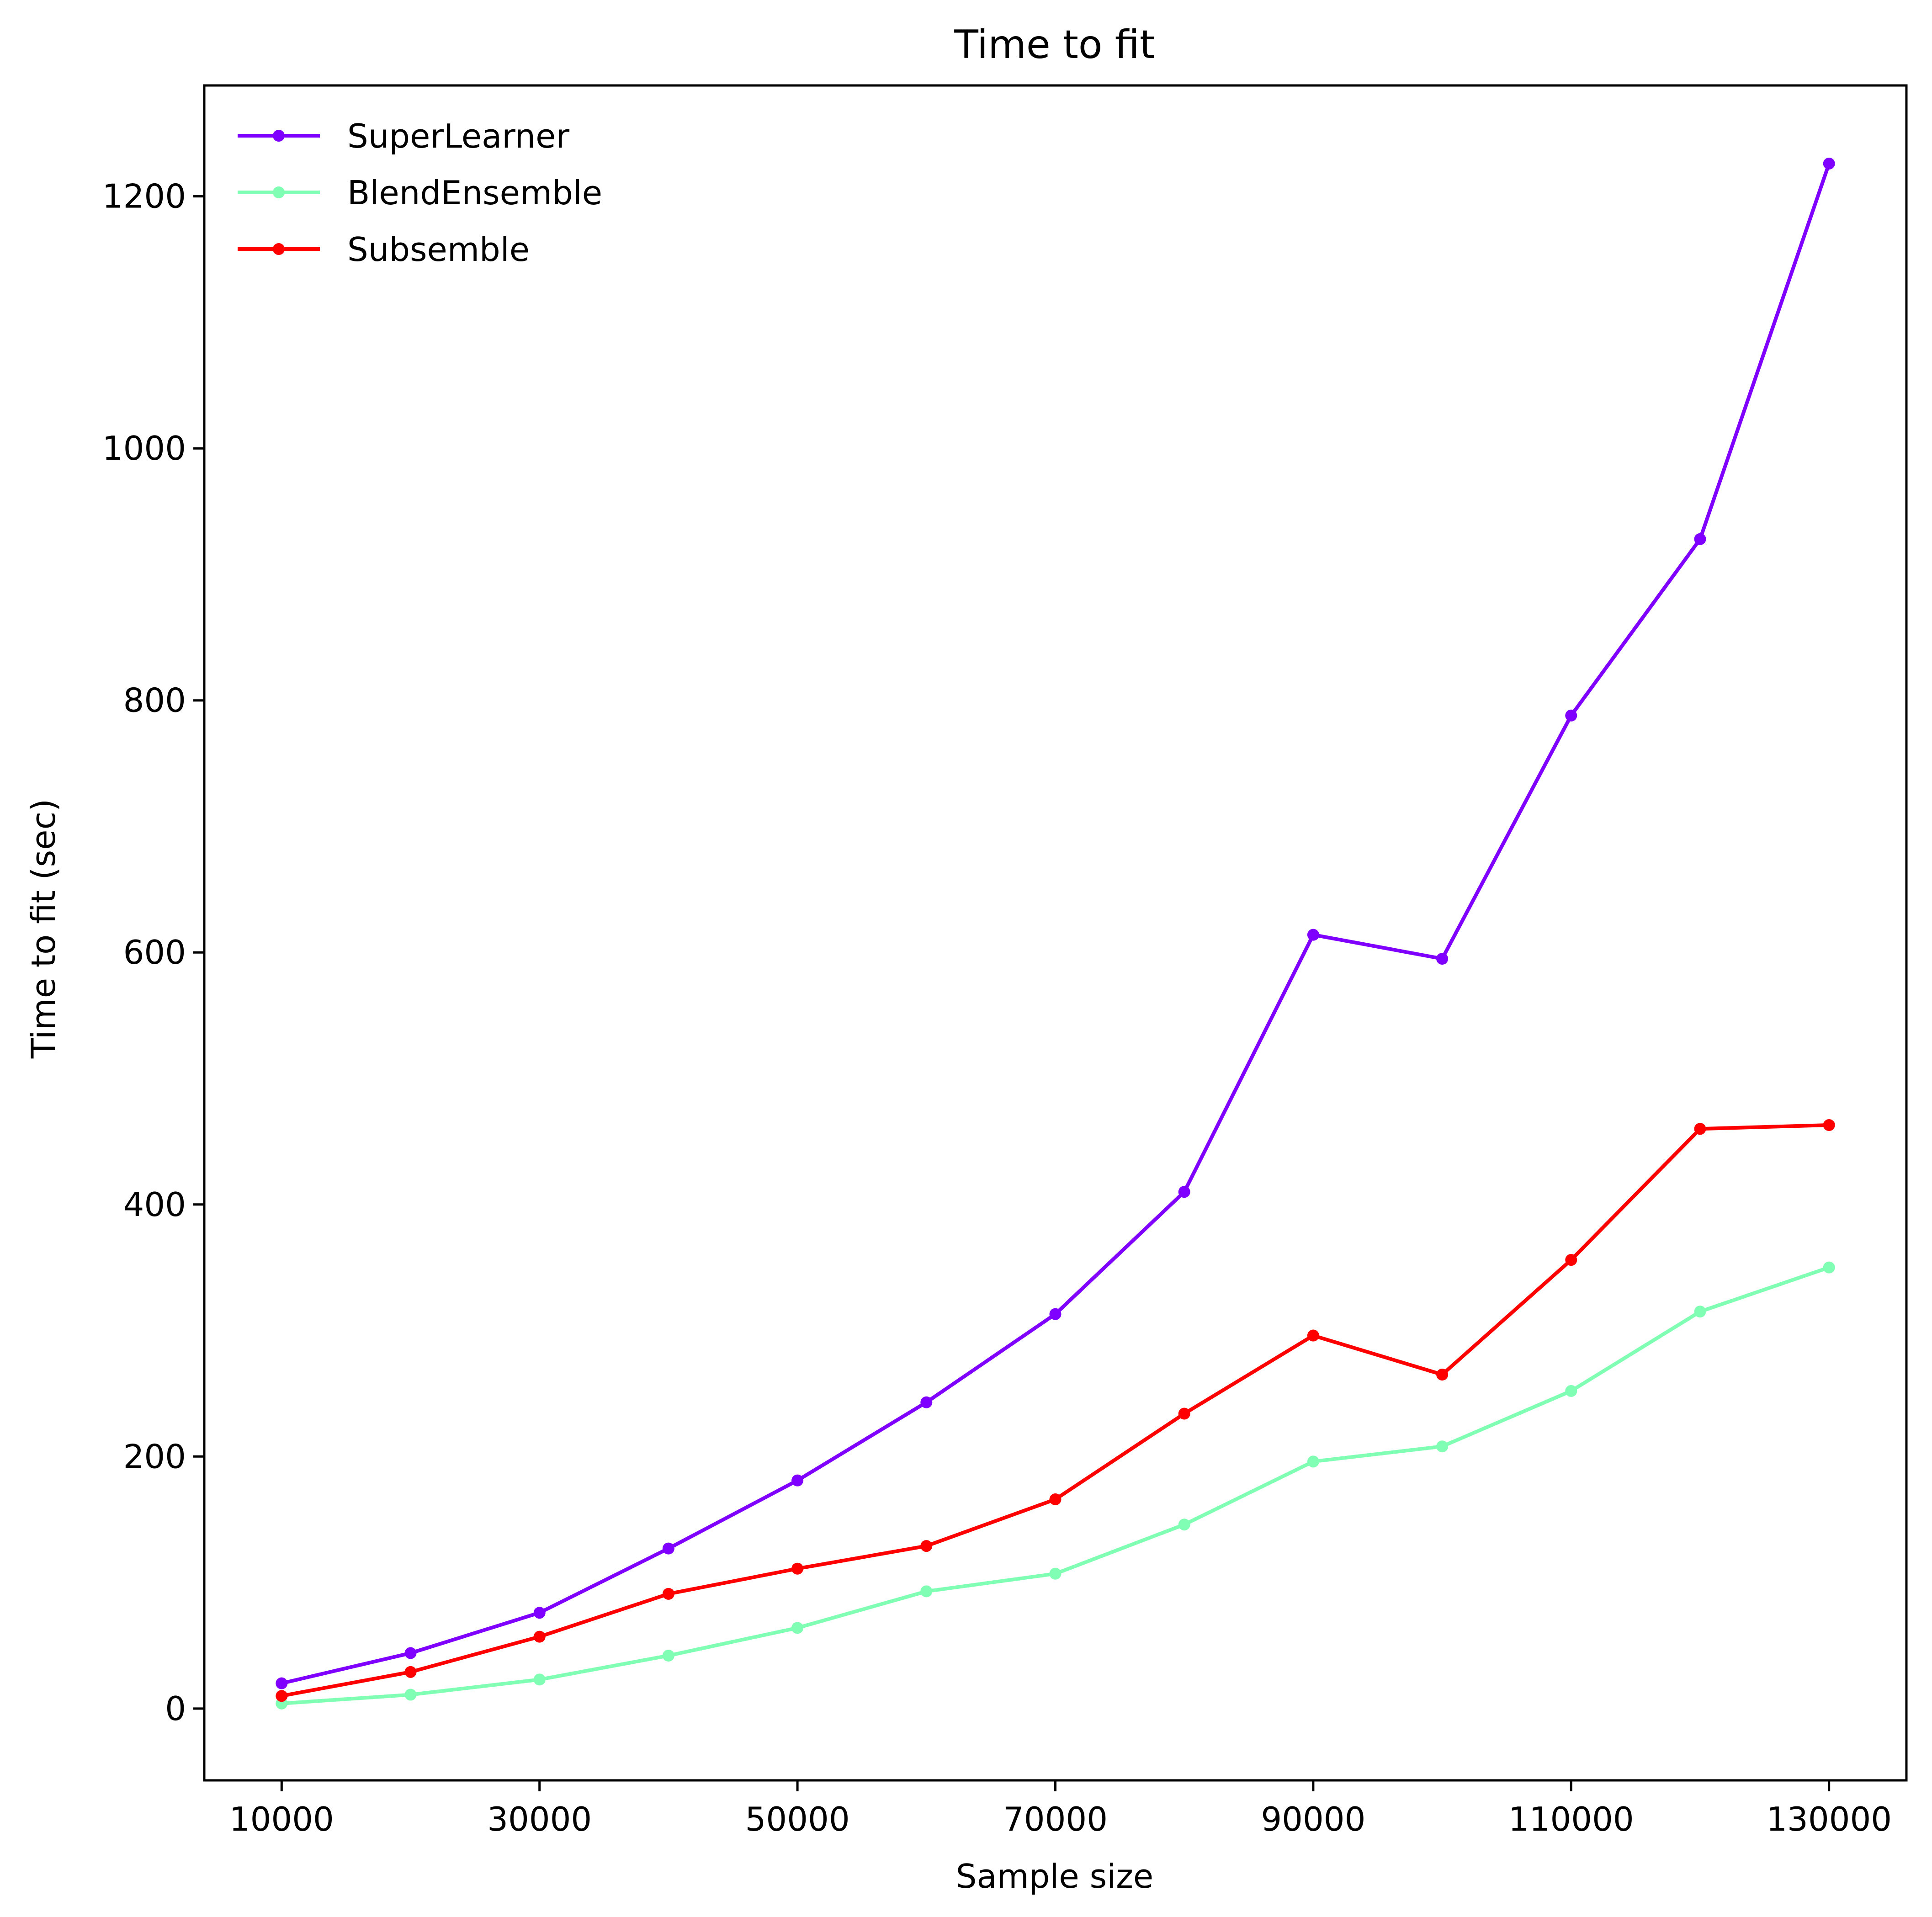 This screenshot has width=1932, height=1917. Describe the element at coordinates (797, 1819) in the screenshot. I see `x-tick-label: 50000` at that location.